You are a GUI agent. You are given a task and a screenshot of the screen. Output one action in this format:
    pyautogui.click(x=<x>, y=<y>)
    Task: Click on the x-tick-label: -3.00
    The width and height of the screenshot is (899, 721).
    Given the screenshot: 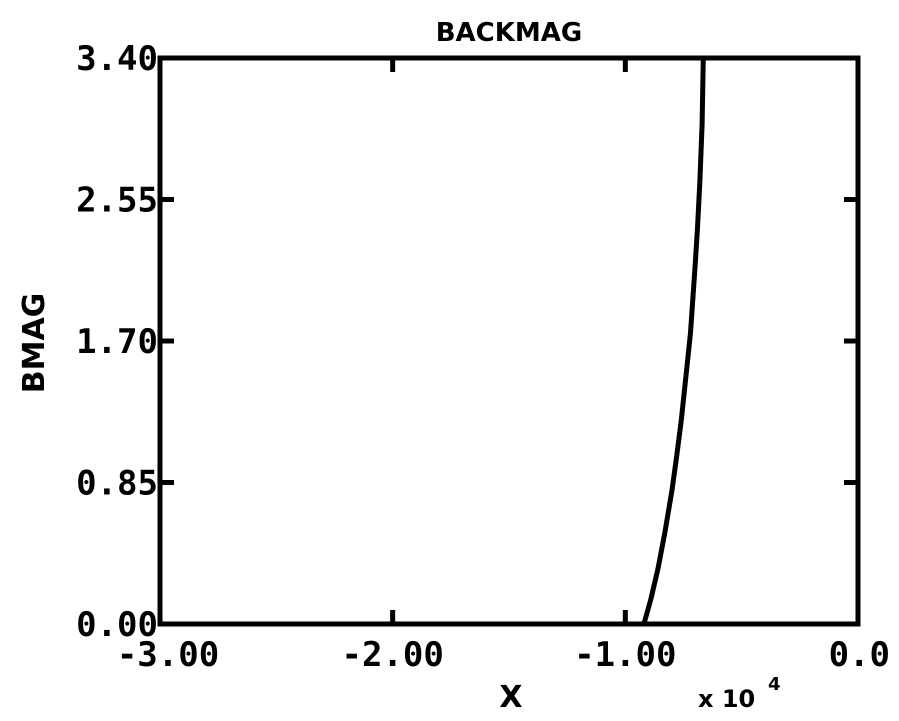 What is the action you would take?
    pyautogui.click(x=168, y=655)
    